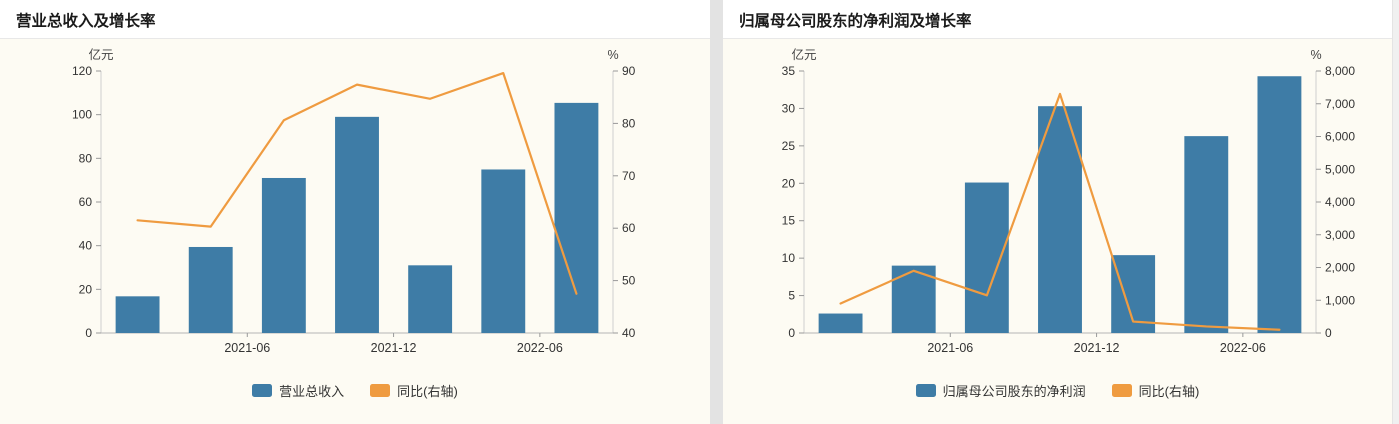 The image size is (1399, 424). Describe the element at coordinates (86, 202) in the screenshot. I see `left-axis-tick-label: 60` at that location.